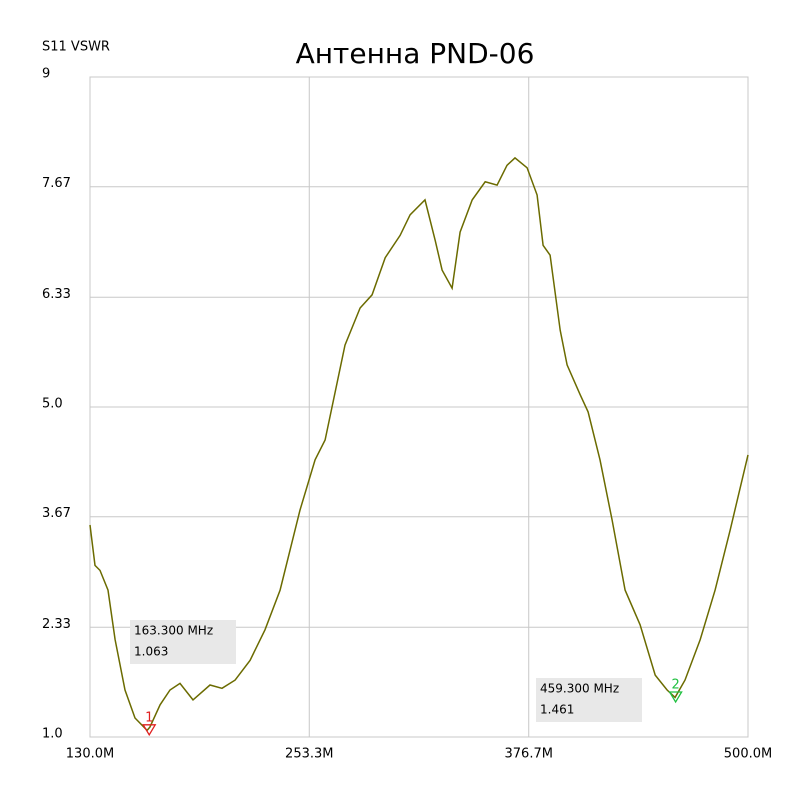 Image resolution: width=800 pixels, height=800 pixels. What do you see at coordinates (56, 624) in the screenshot?
I see `y-tick-label: 2.33` at bounding box center [56, 624].